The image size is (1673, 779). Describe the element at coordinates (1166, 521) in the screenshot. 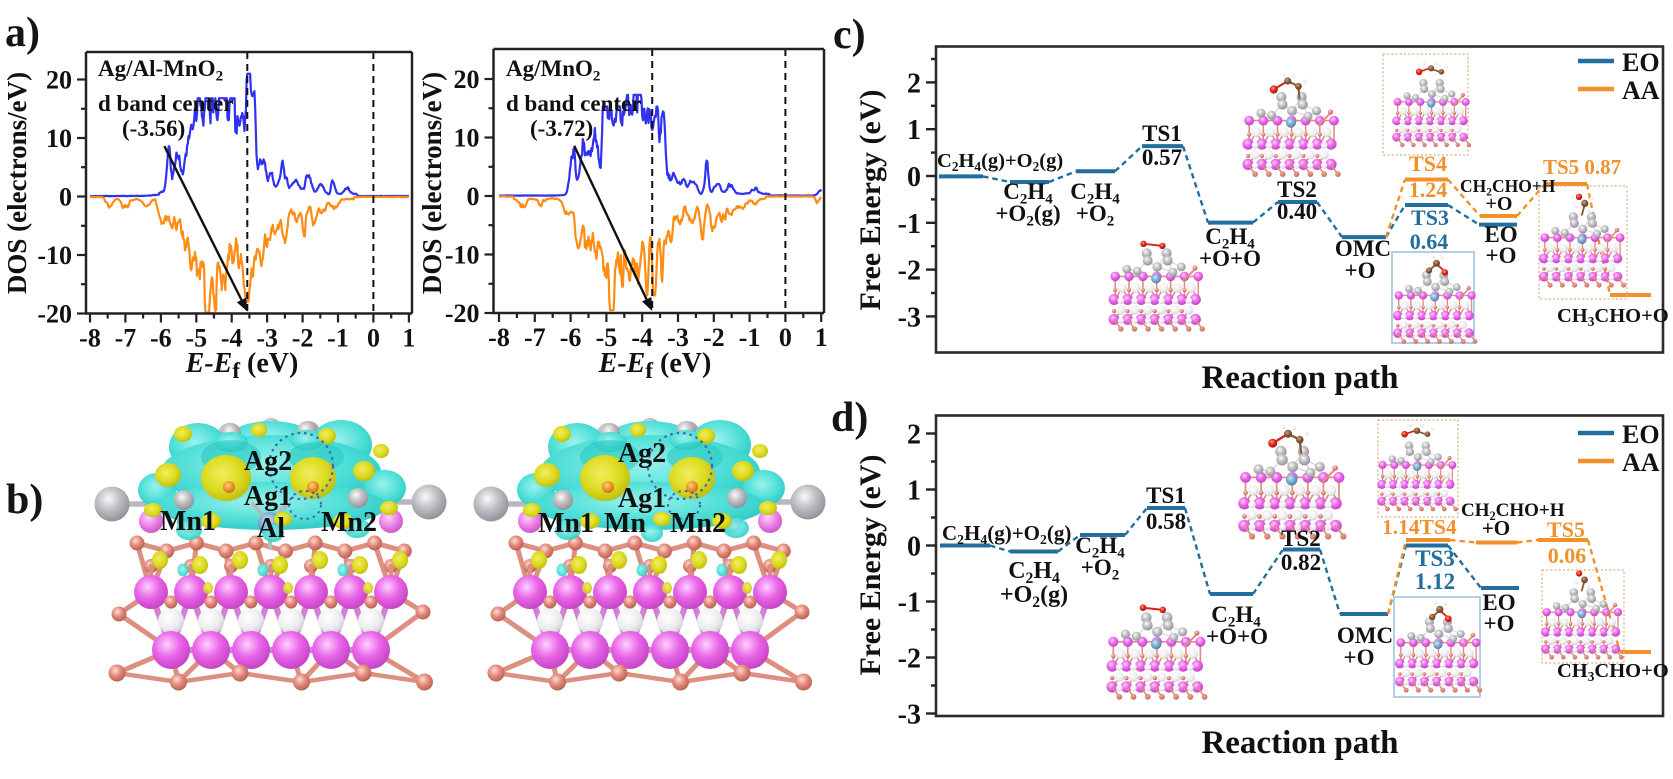

I see `svg-text: 0.58` at that location.